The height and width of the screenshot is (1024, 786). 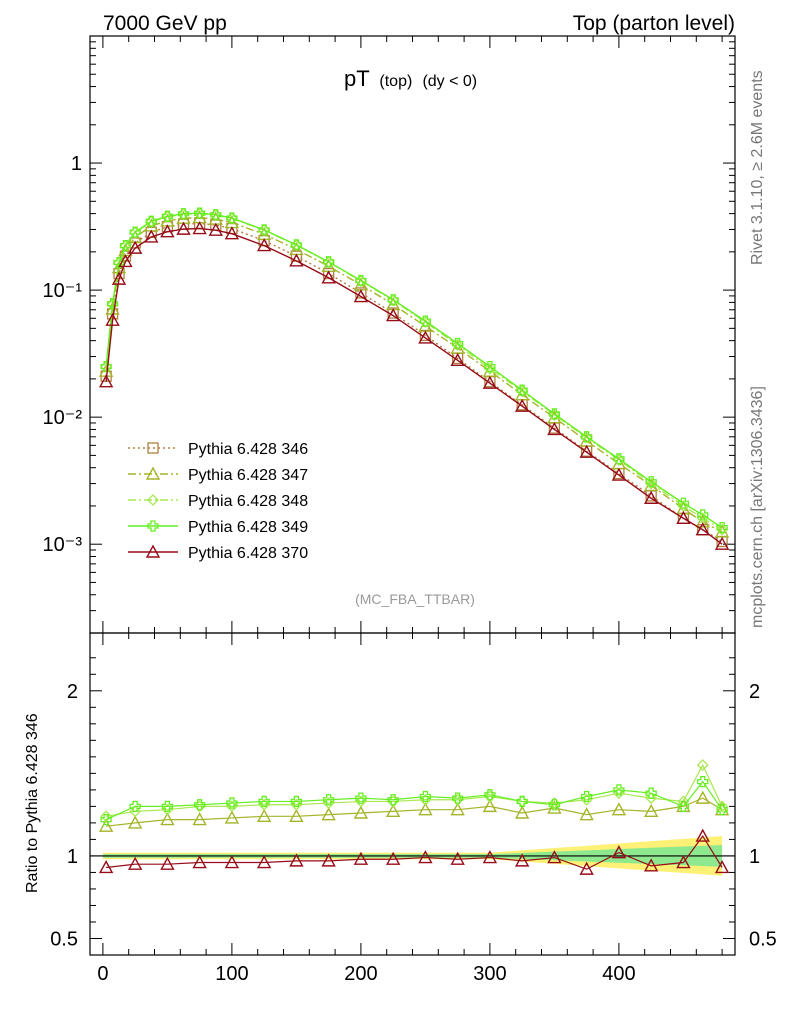 What do you see at coordinates (654, 23) in the screenshot?
I see `header-right: Top (parton level)` at bounding box center [654, 23].